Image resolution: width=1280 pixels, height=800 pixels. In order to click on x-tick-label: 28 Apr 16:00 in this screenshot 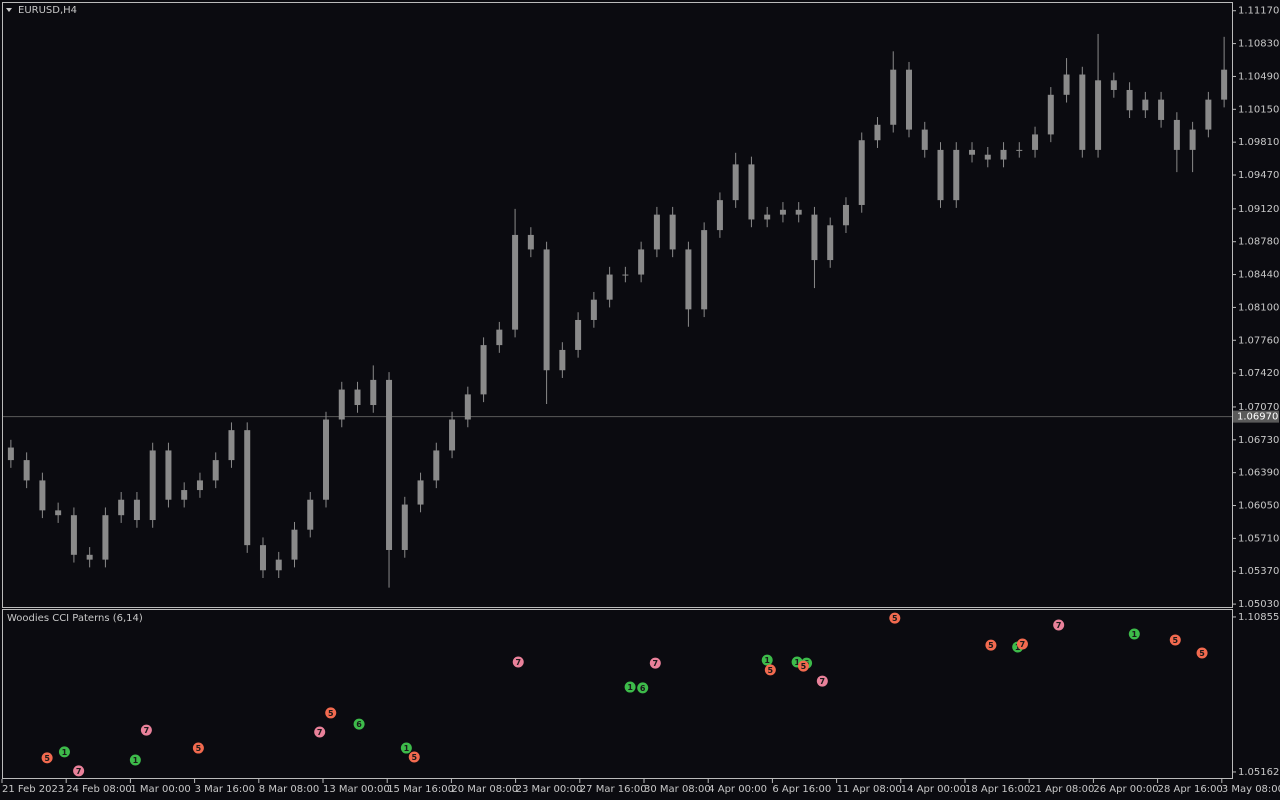, I will do `click(1190, 789)`.